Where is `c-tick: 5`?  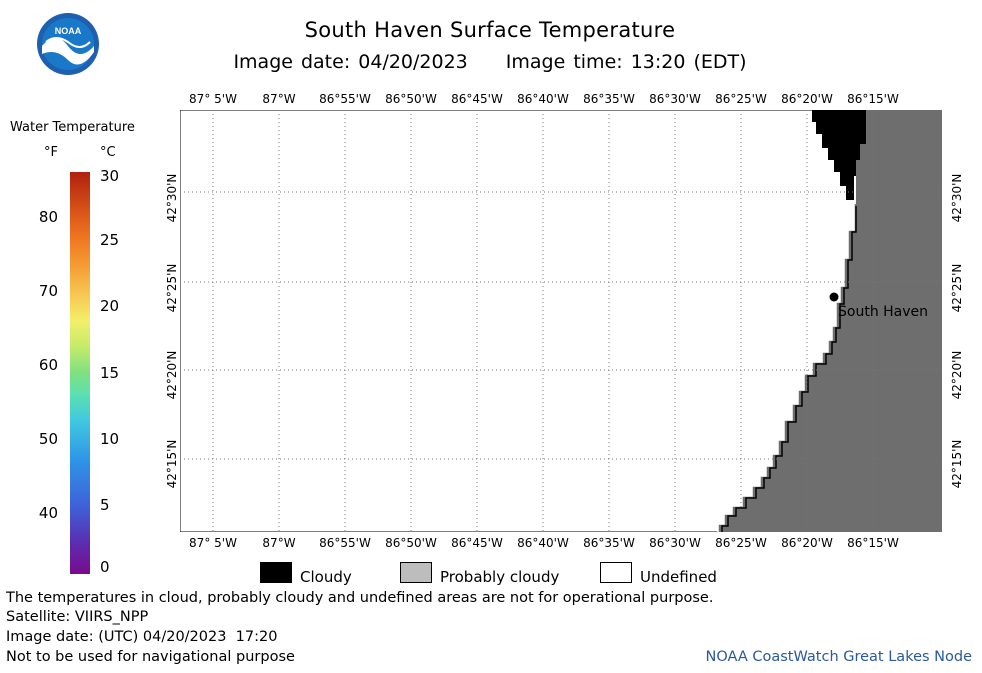 c-tick: 5 is located at coordinates (105, 505).